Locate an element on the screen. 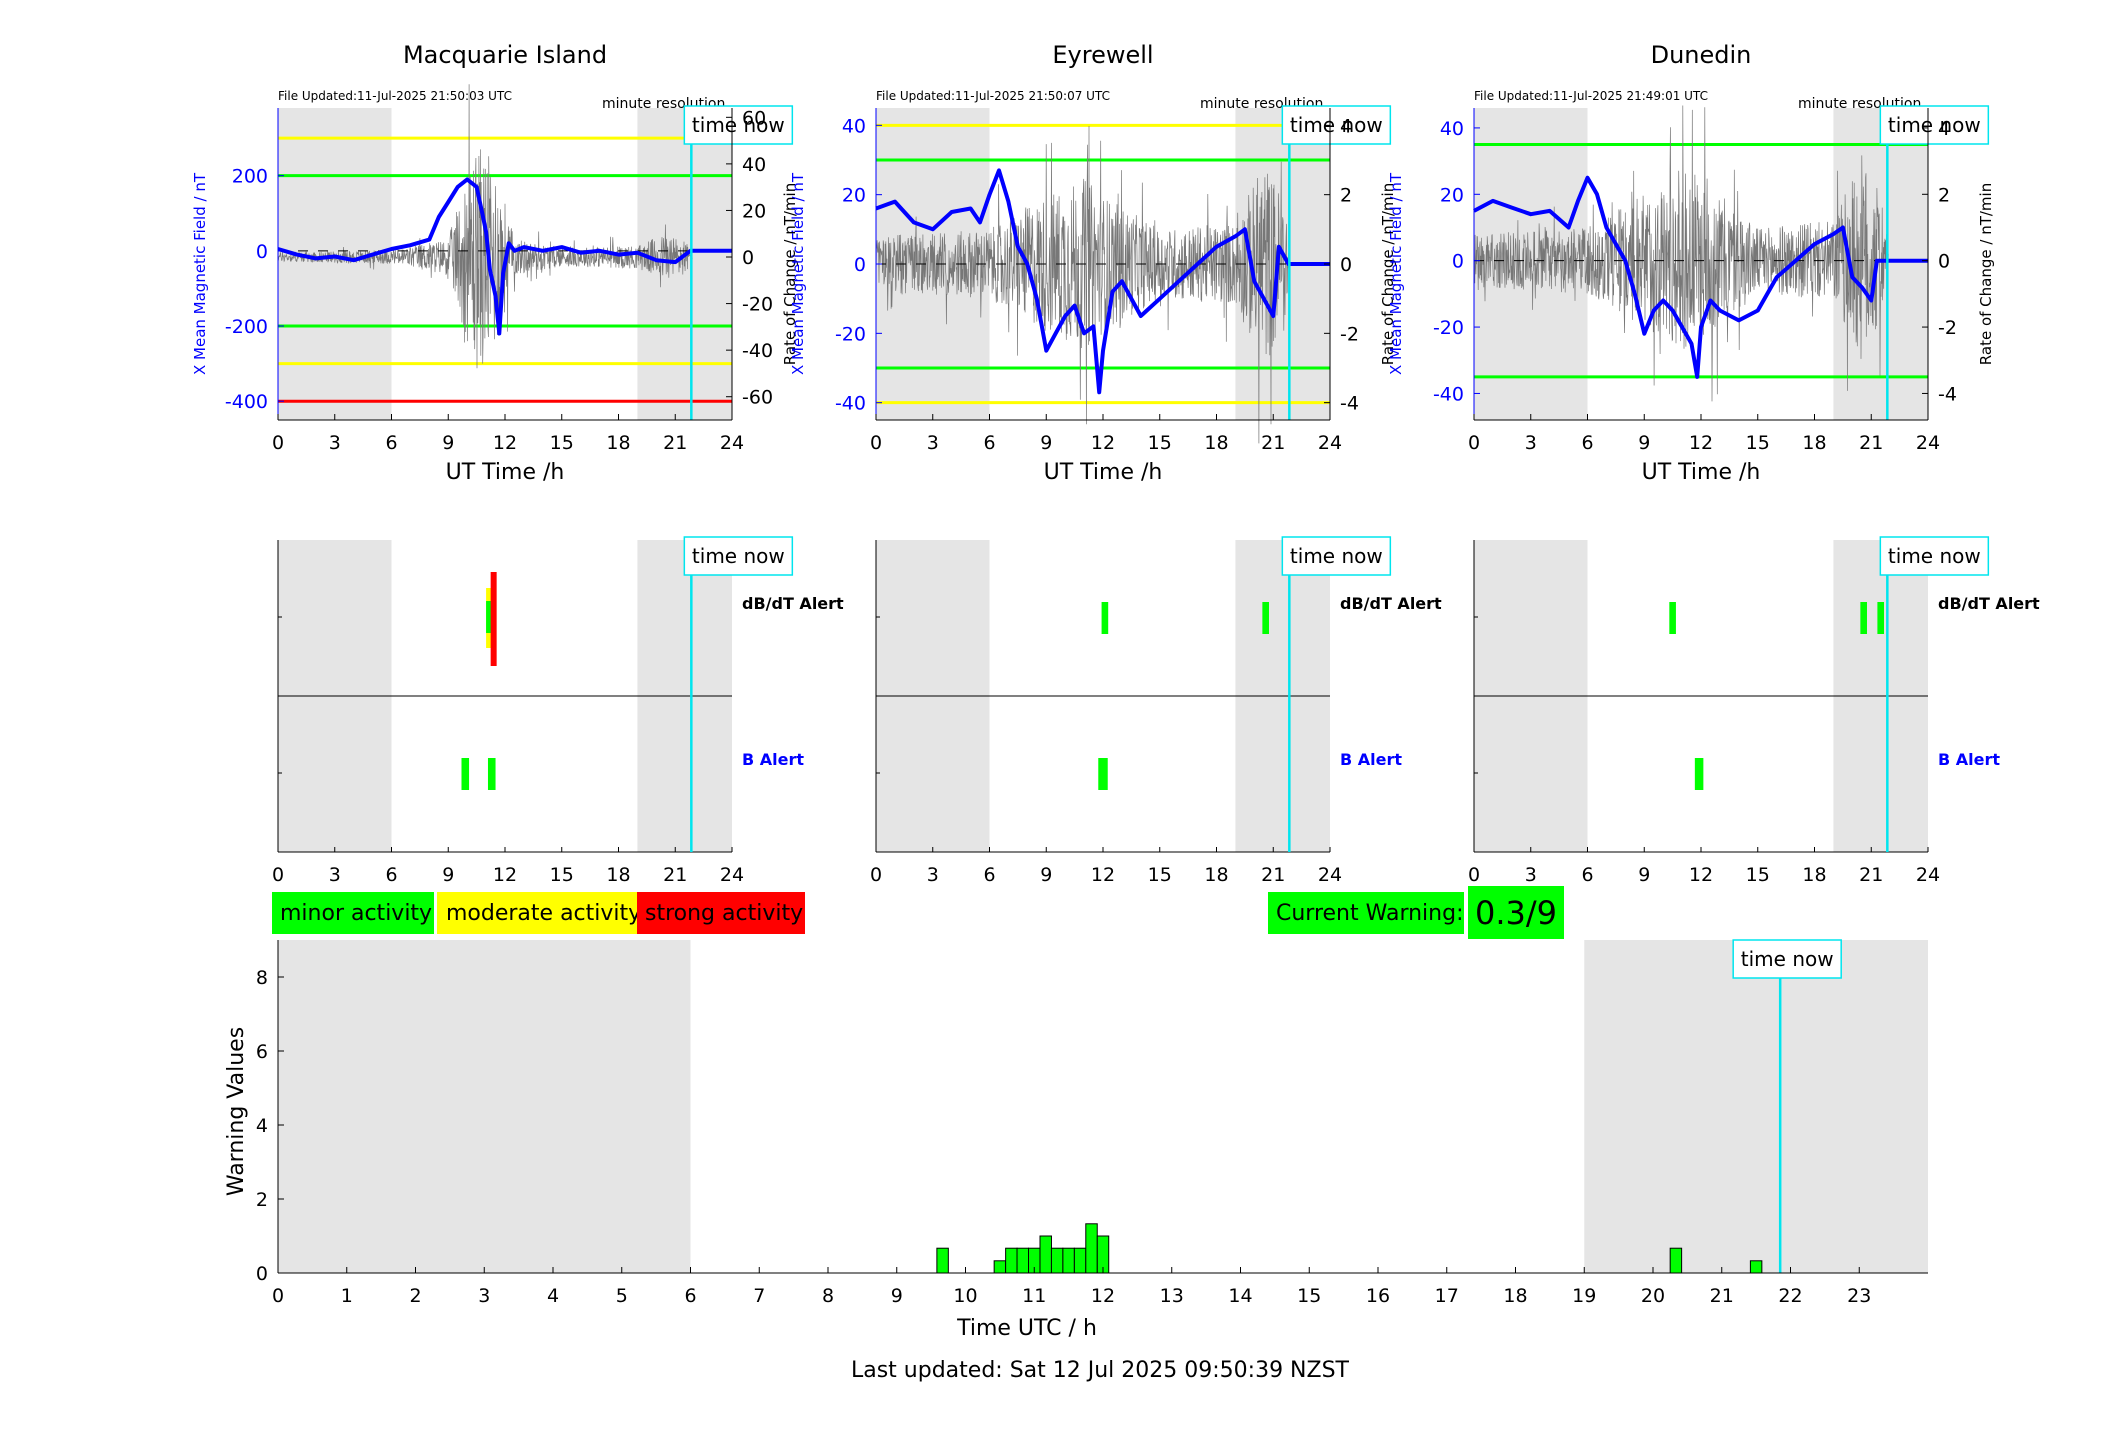 The image size is (2117, 1437). minor-activity-swatch is located at coordinates (353, 913).